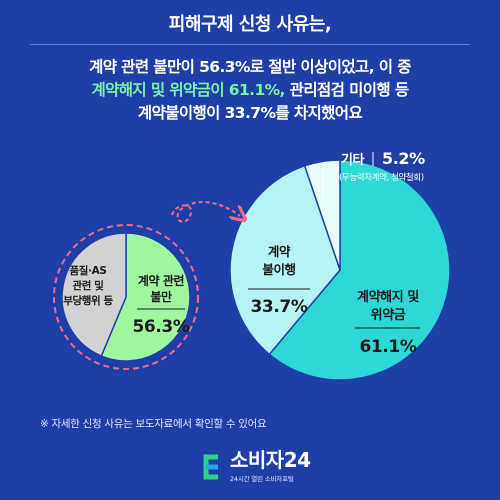 This screenshot has height=500, width=500. What do you see at coordinates (353, 160) in the screenshot?
I see `label-other: 기타` at bounding box center [353, 160].